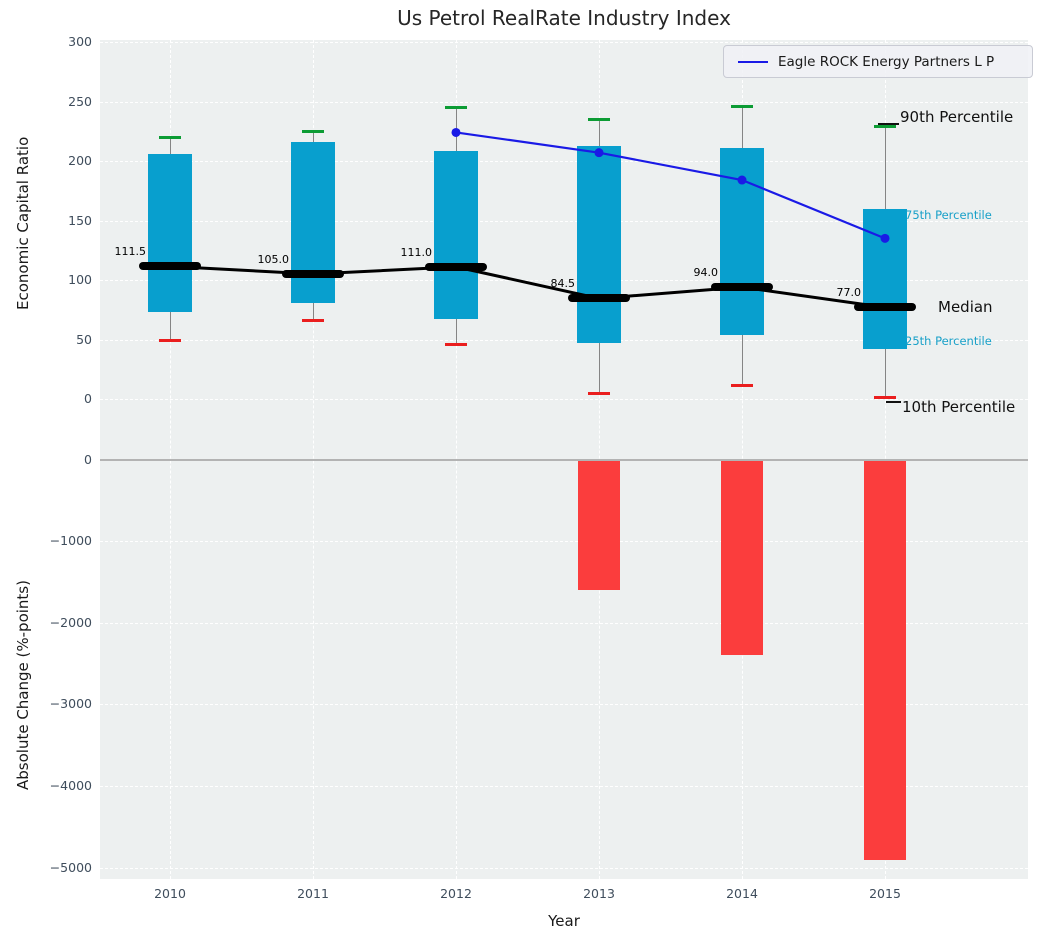 The width and height of the screenshot is (1039, 942). Describe the element at coordinates (23, 223) in the screenshot. I see `y-axis-label-top: Economic Capital Ratio` at that location.